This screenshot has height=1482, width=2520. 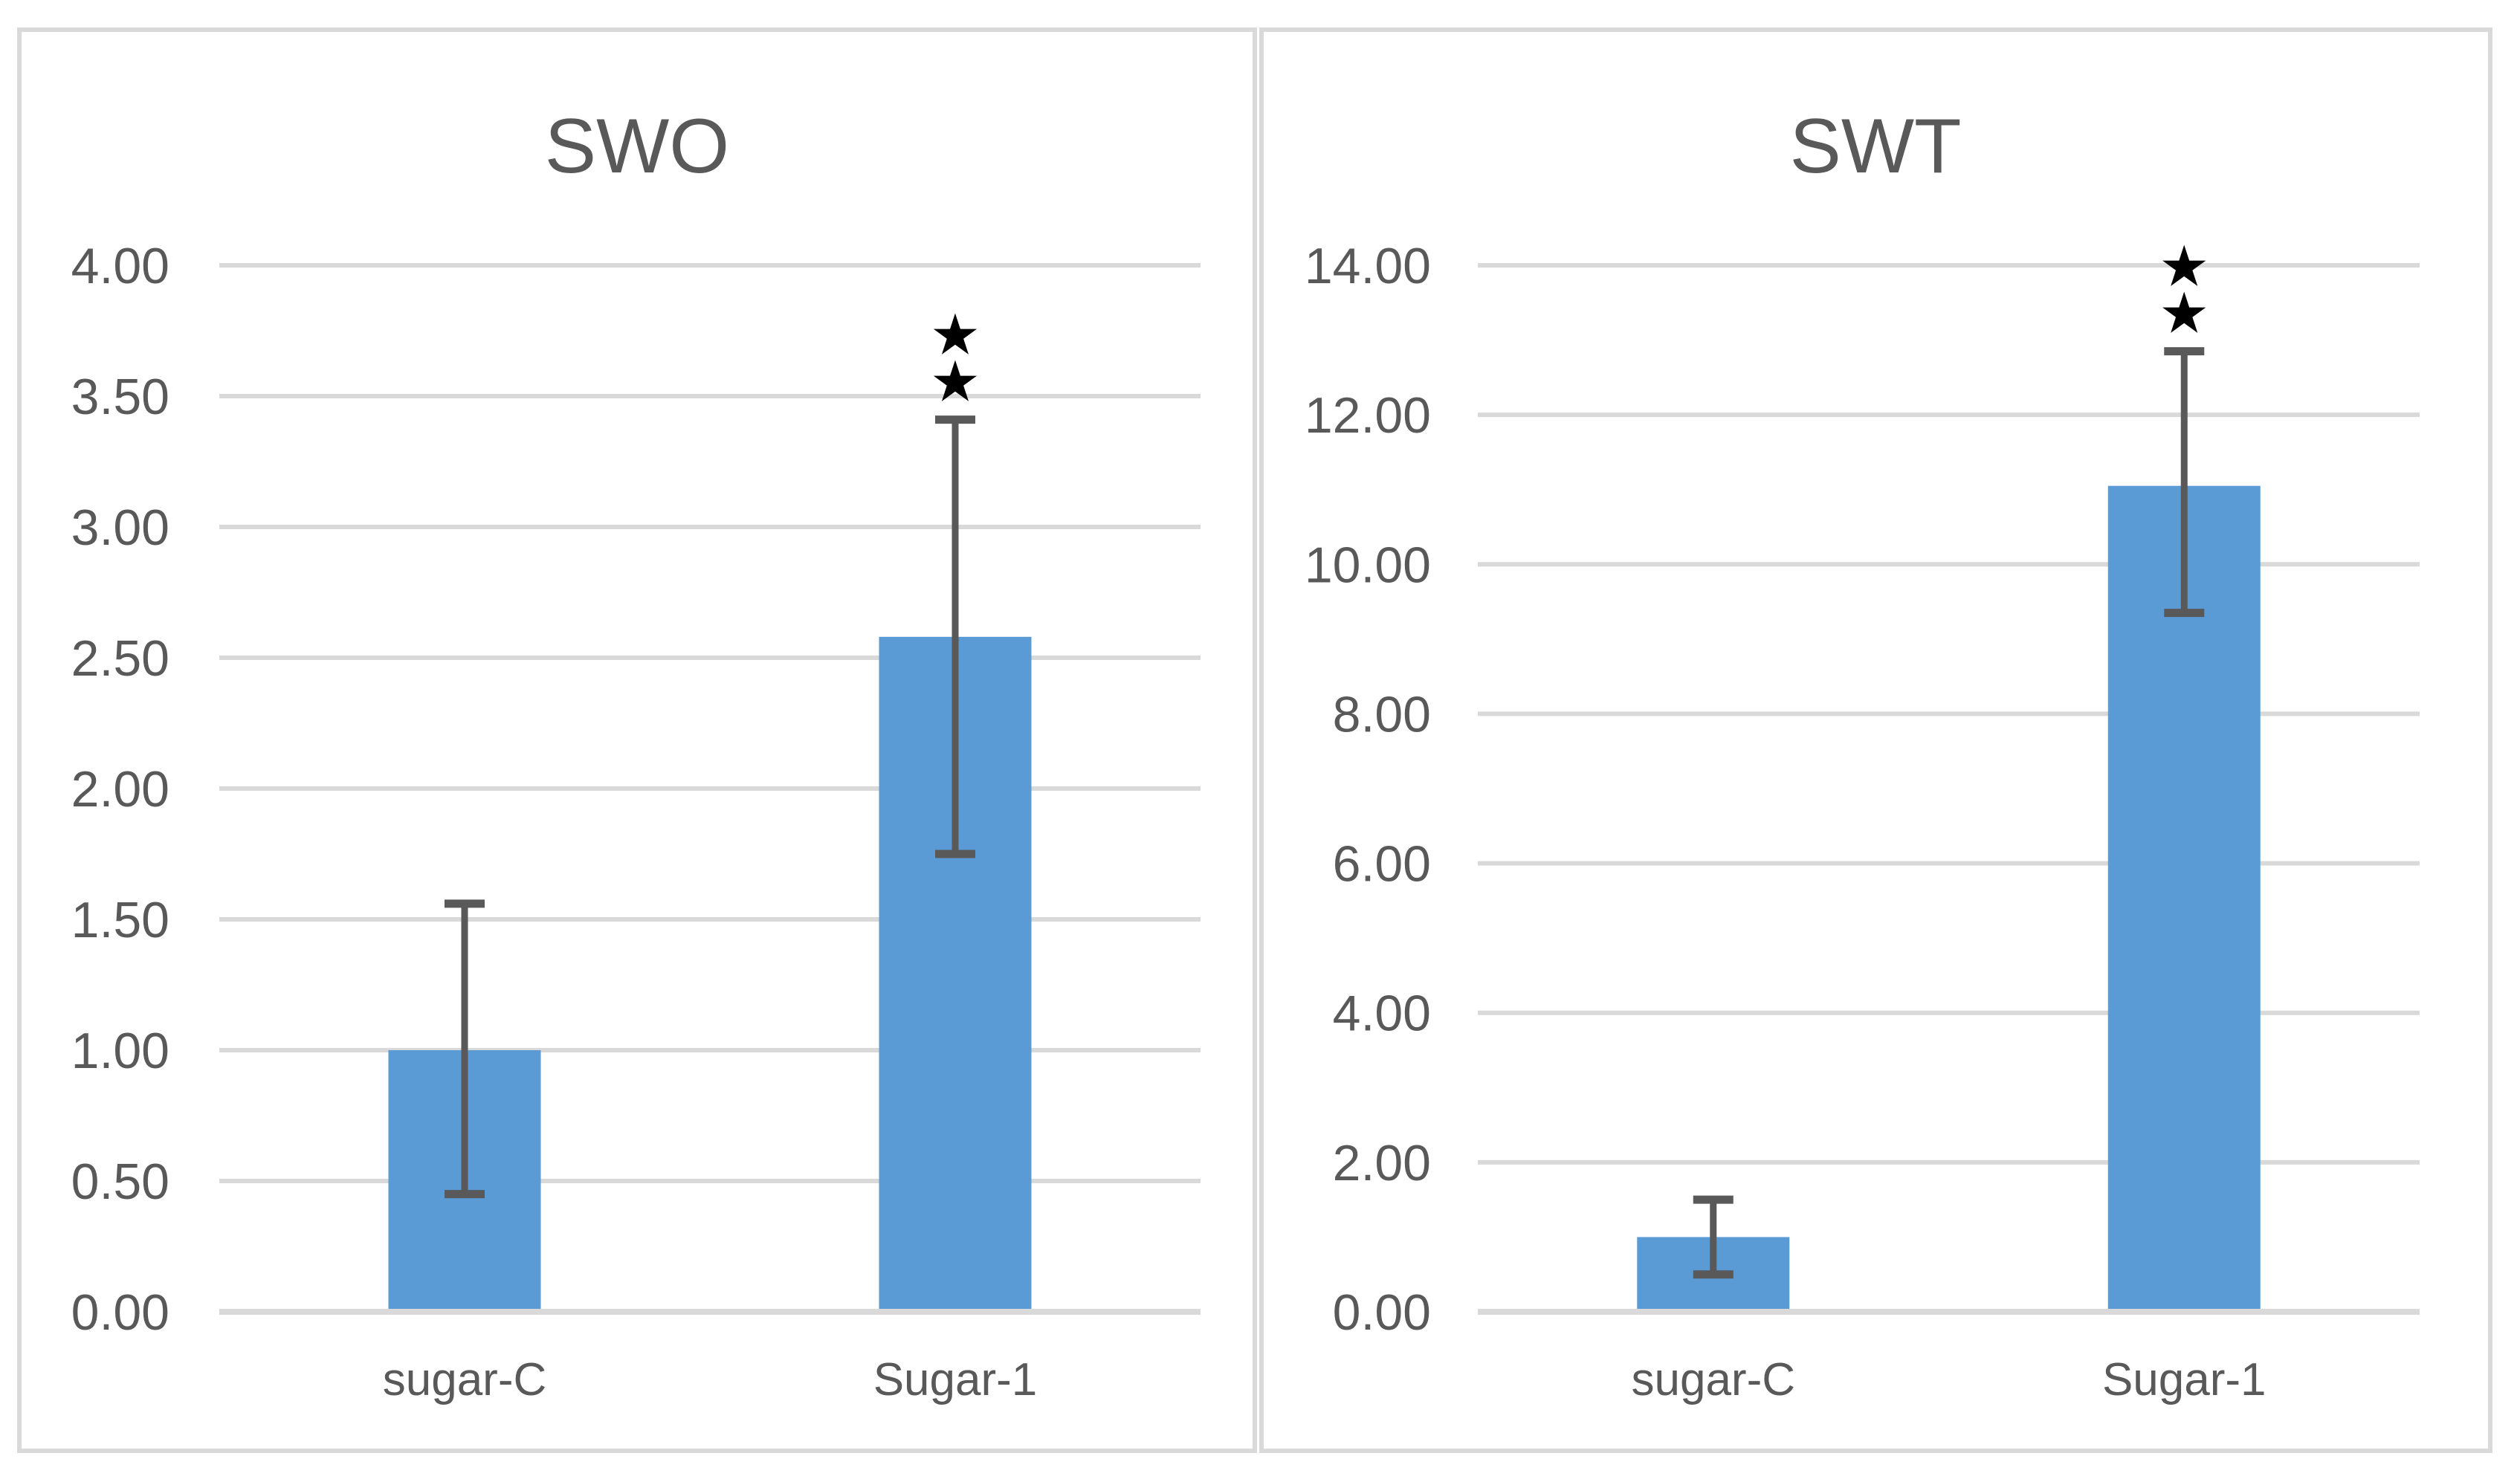 What do you see at coordinates (1382, 714) in the screenshot?
I see `y-tick-label: 8.00` at bounding box center [1382, 714].